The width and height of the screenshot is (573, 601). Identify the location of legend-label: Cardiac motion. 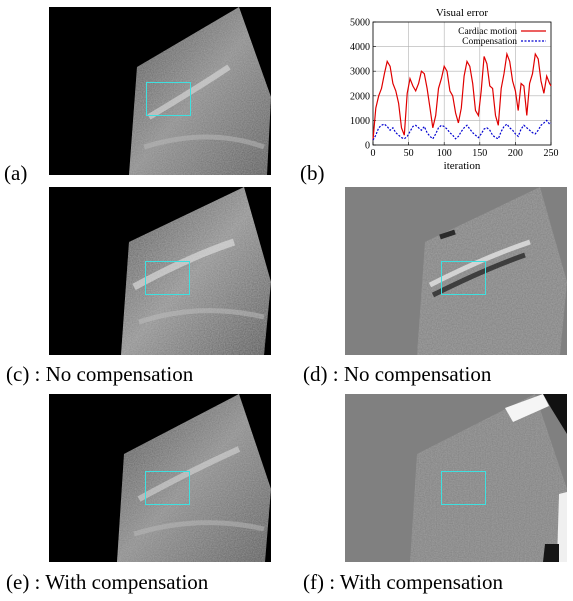
(487, 32).